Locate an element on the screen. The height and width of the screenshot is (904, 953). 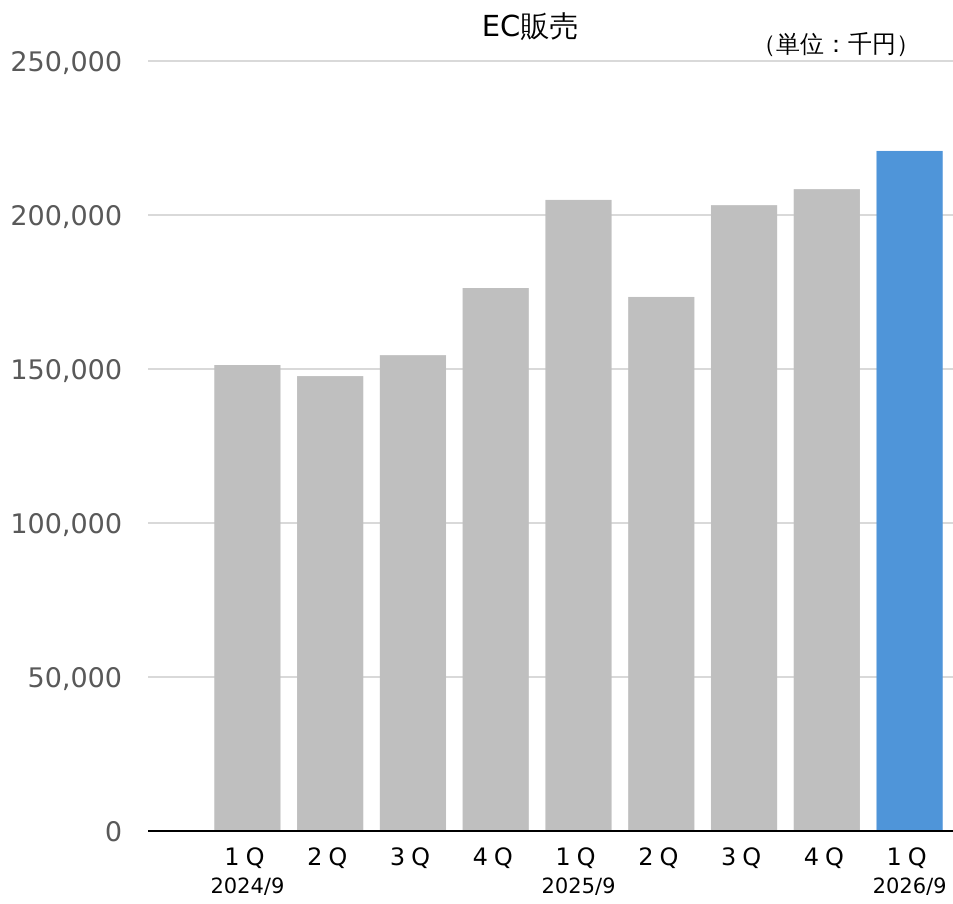
y-tick-label: 250,000 is located at coordinates (66, 62).